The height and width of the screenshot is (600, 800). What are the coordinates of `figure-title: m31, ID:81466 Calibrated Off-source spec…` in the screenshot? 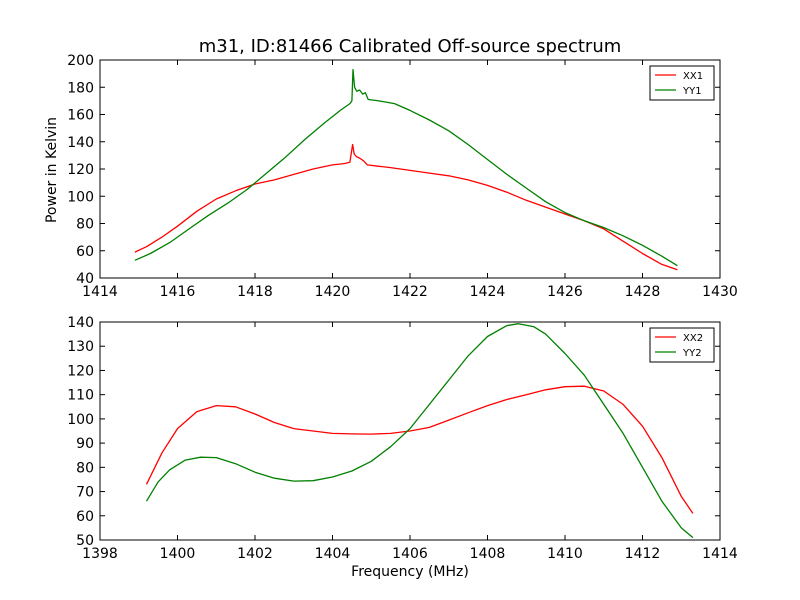 It's located at (410, 46).